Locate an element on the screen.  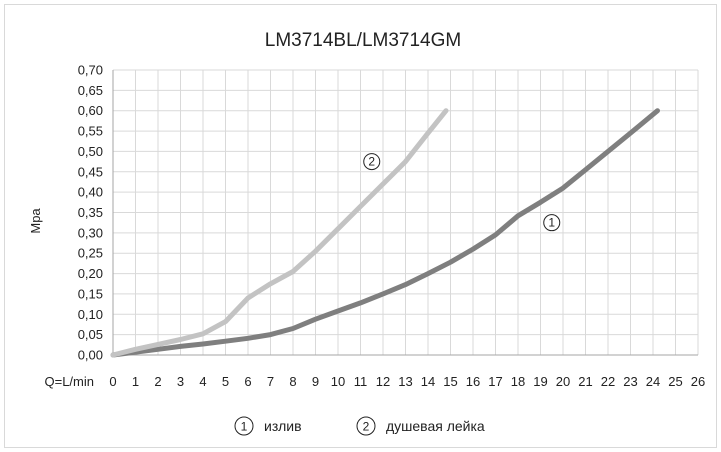
y-tick-label: 0,40 is located at coordinates (90, 192).